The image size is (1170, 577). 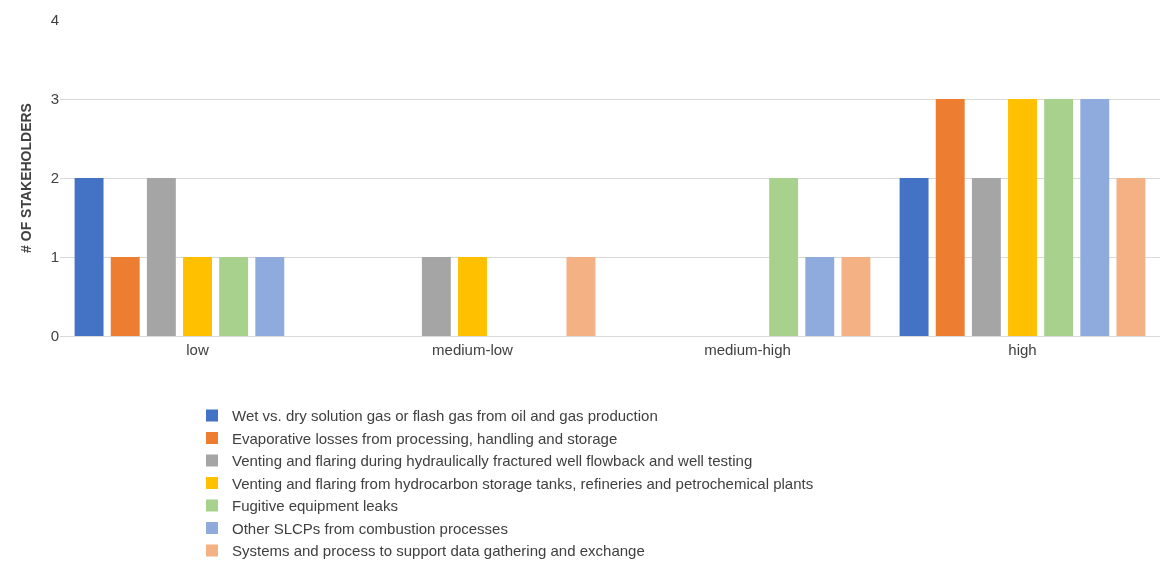 What do you see at coordinates (54, 178) in the screenshot?
I see `y-tick-label: 2` at bounding box center [54, 178].